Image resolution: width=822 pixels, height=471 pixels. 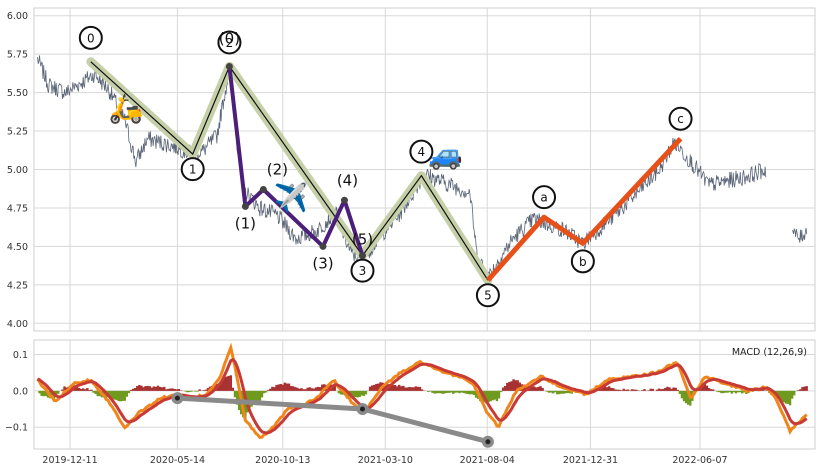 What do you see at coordinates (17, 324) in the screenshot?
I see `price-y-tick-label: 4.00` at bounding box center [17, 324].